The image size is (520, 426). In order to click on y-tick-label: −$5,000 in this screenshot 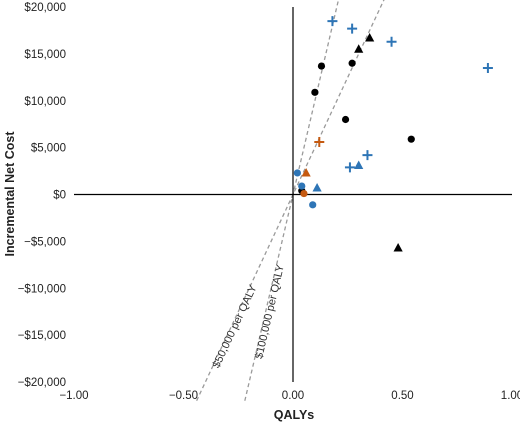, I will do `click(45, 242)`.